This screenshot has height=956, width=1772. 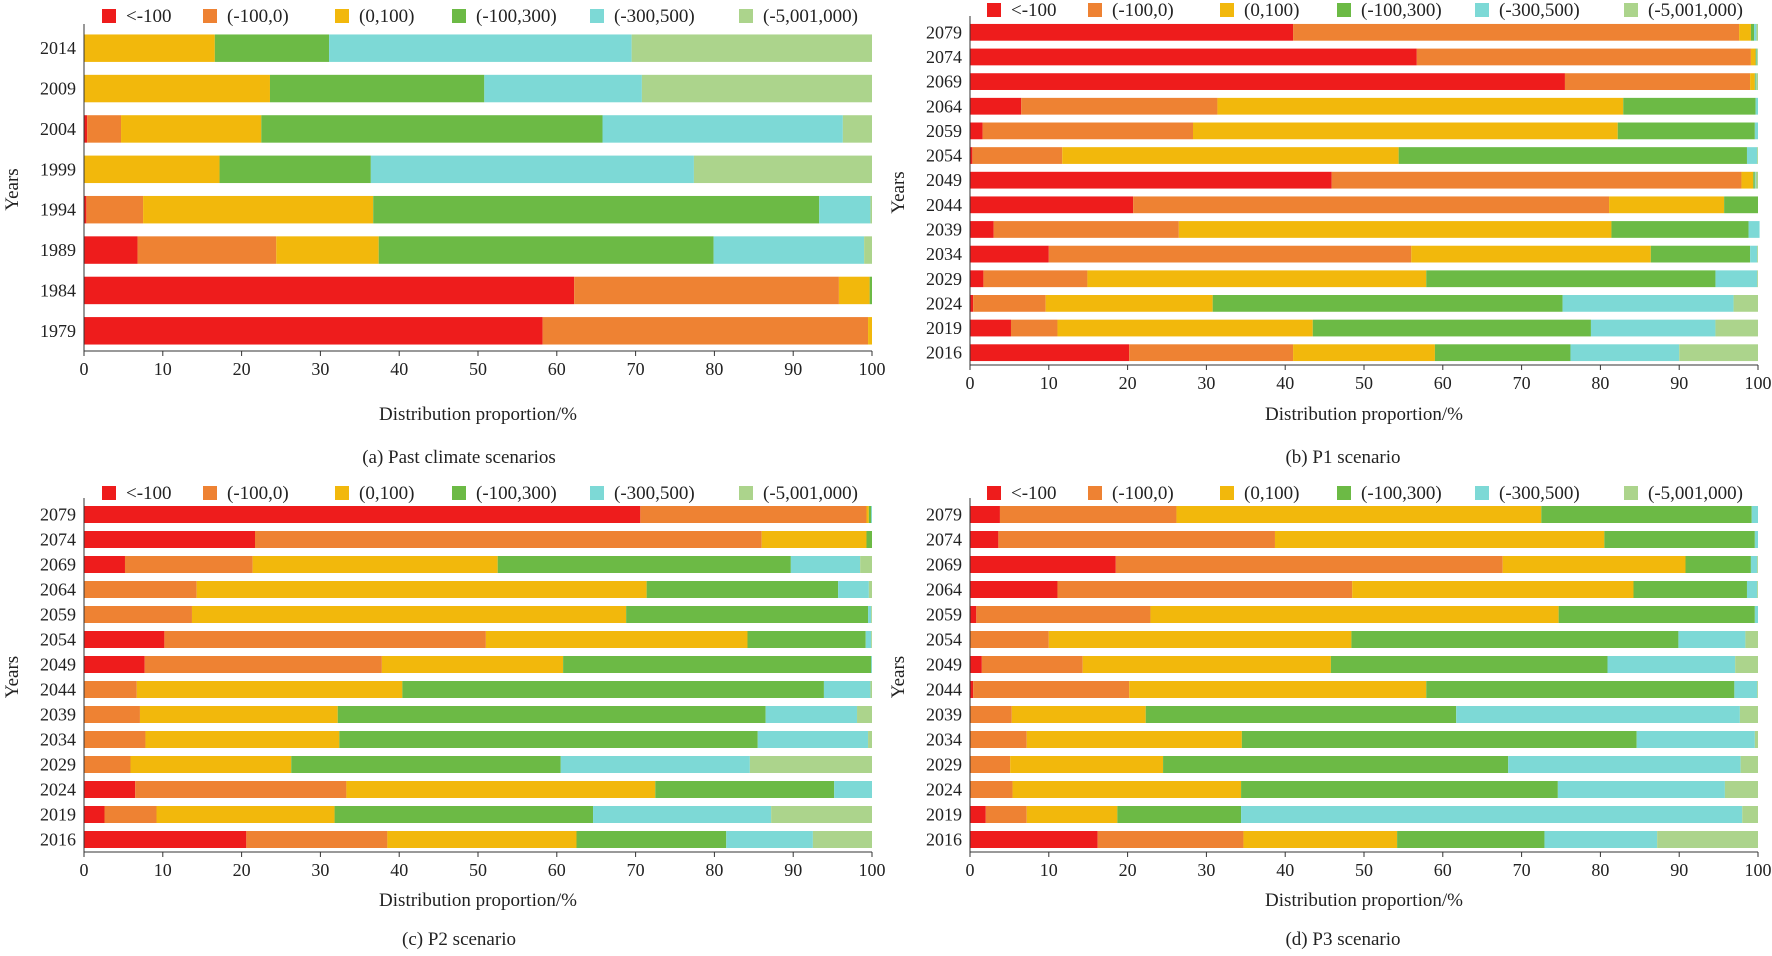 What do you see at coordinates (58, 615) in the screenshot?
I see `y-tick-label: 2059` at bounding box center [58, 615].